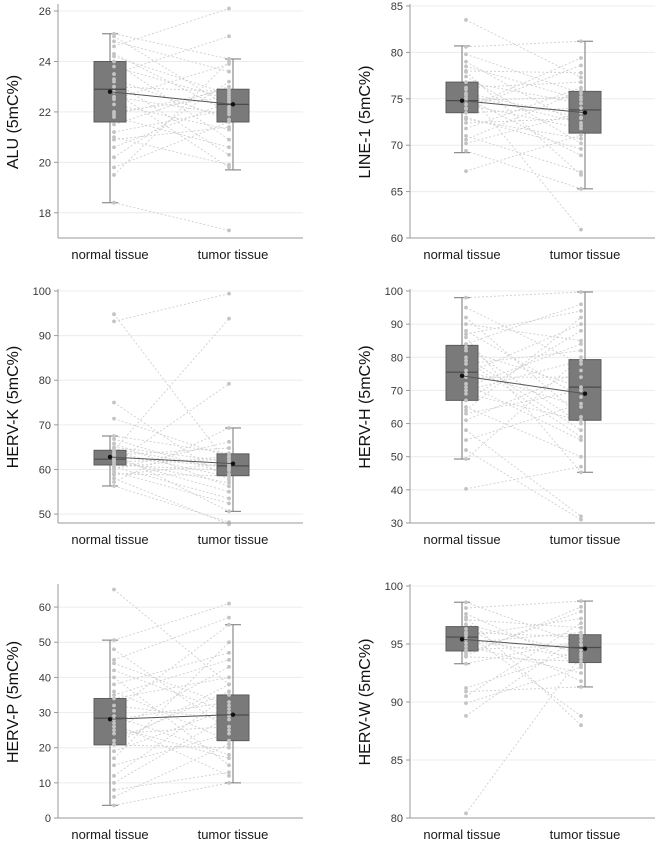 Image resolution: width=661 pixels, height=856 pixels. Describe the element at coordinates (585, 834) in the screenshot. I see `x-category-label: tumor tissue` at that location.